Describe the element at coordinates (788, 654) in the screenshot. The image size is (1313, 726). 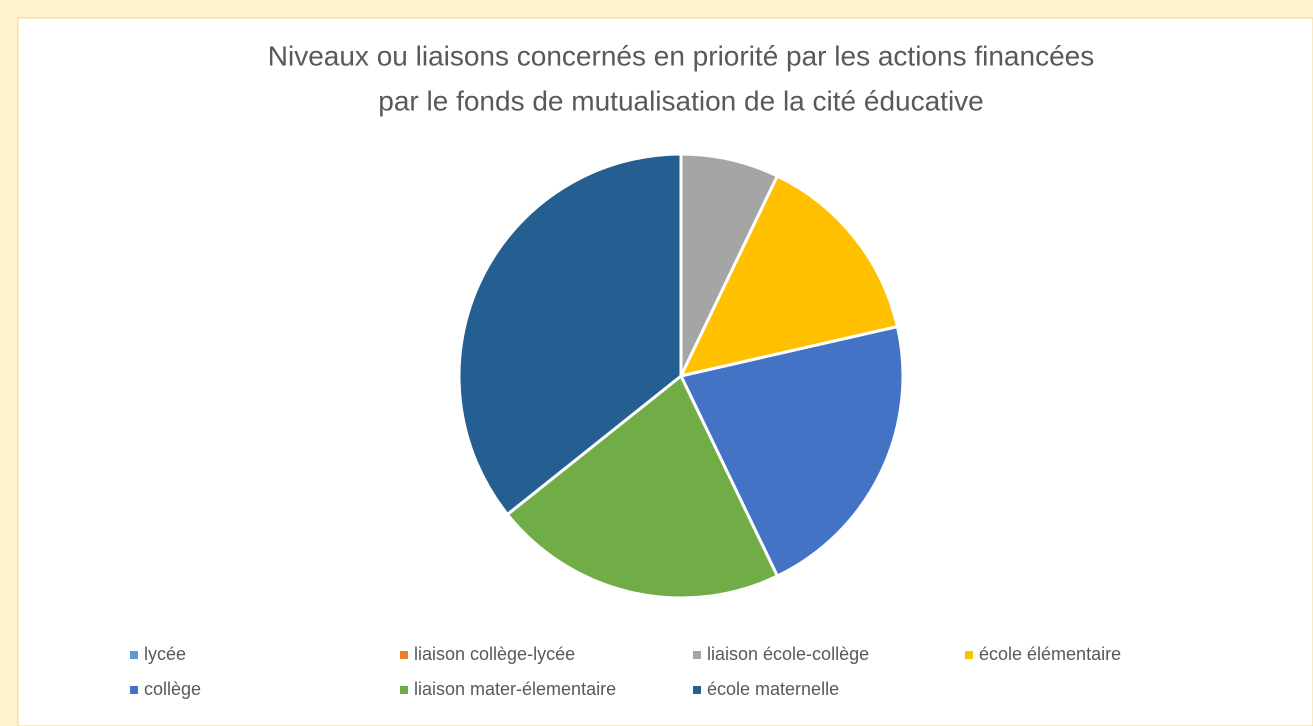
I see `legend-label: liaison école-collège` at that location.